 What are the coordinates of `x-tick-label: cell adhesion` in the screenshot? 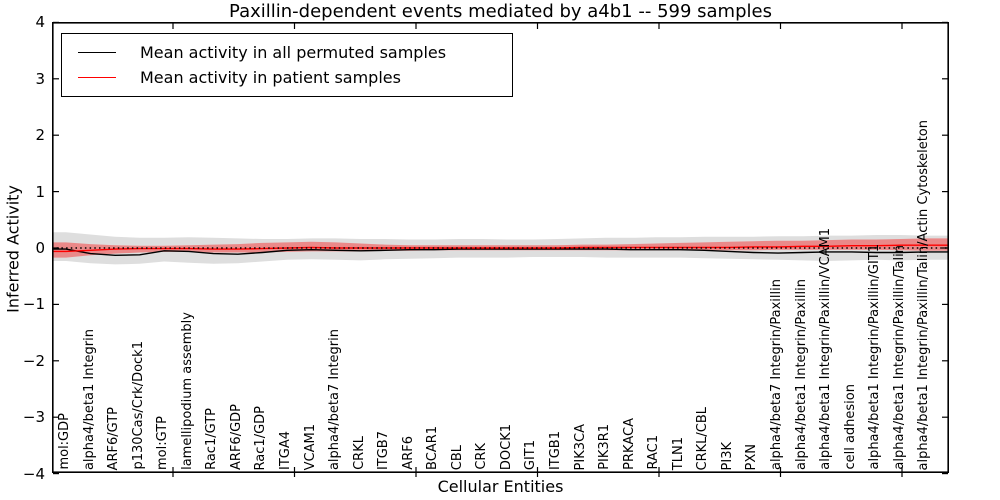 It's located at (850, 427).